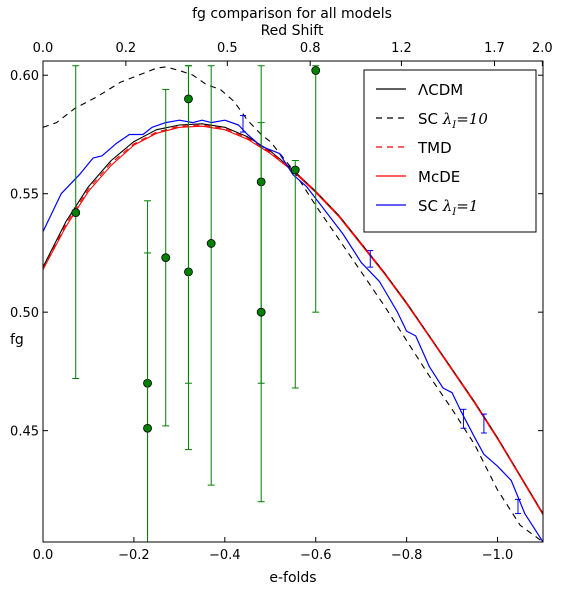 This screenshot has width=563, height=602. Describe the element at coordinates (24, 76) in the screenshot. I see `y-tick-label: 0.60` at that location.